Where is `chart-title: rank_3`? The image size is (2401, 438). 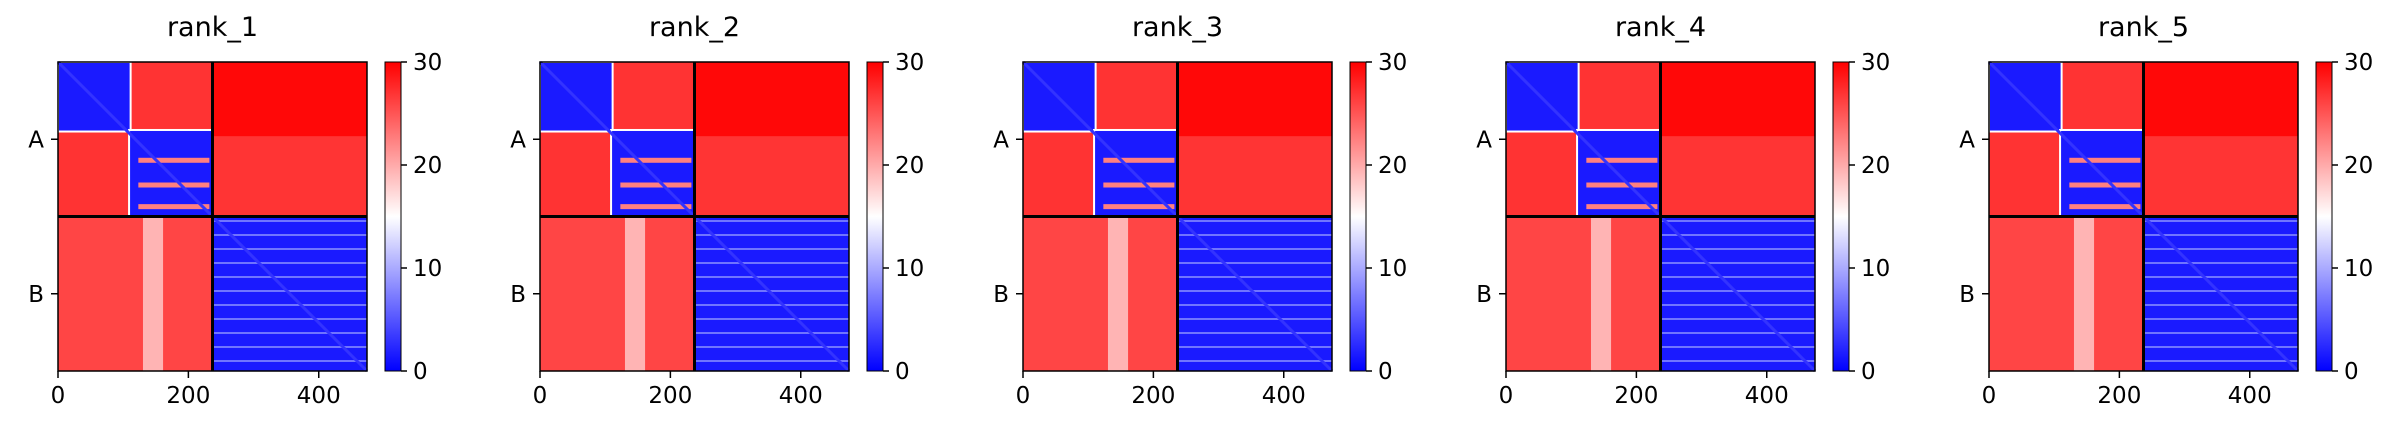 chart-title: rank_3 is located at coordinates (1177, 27).